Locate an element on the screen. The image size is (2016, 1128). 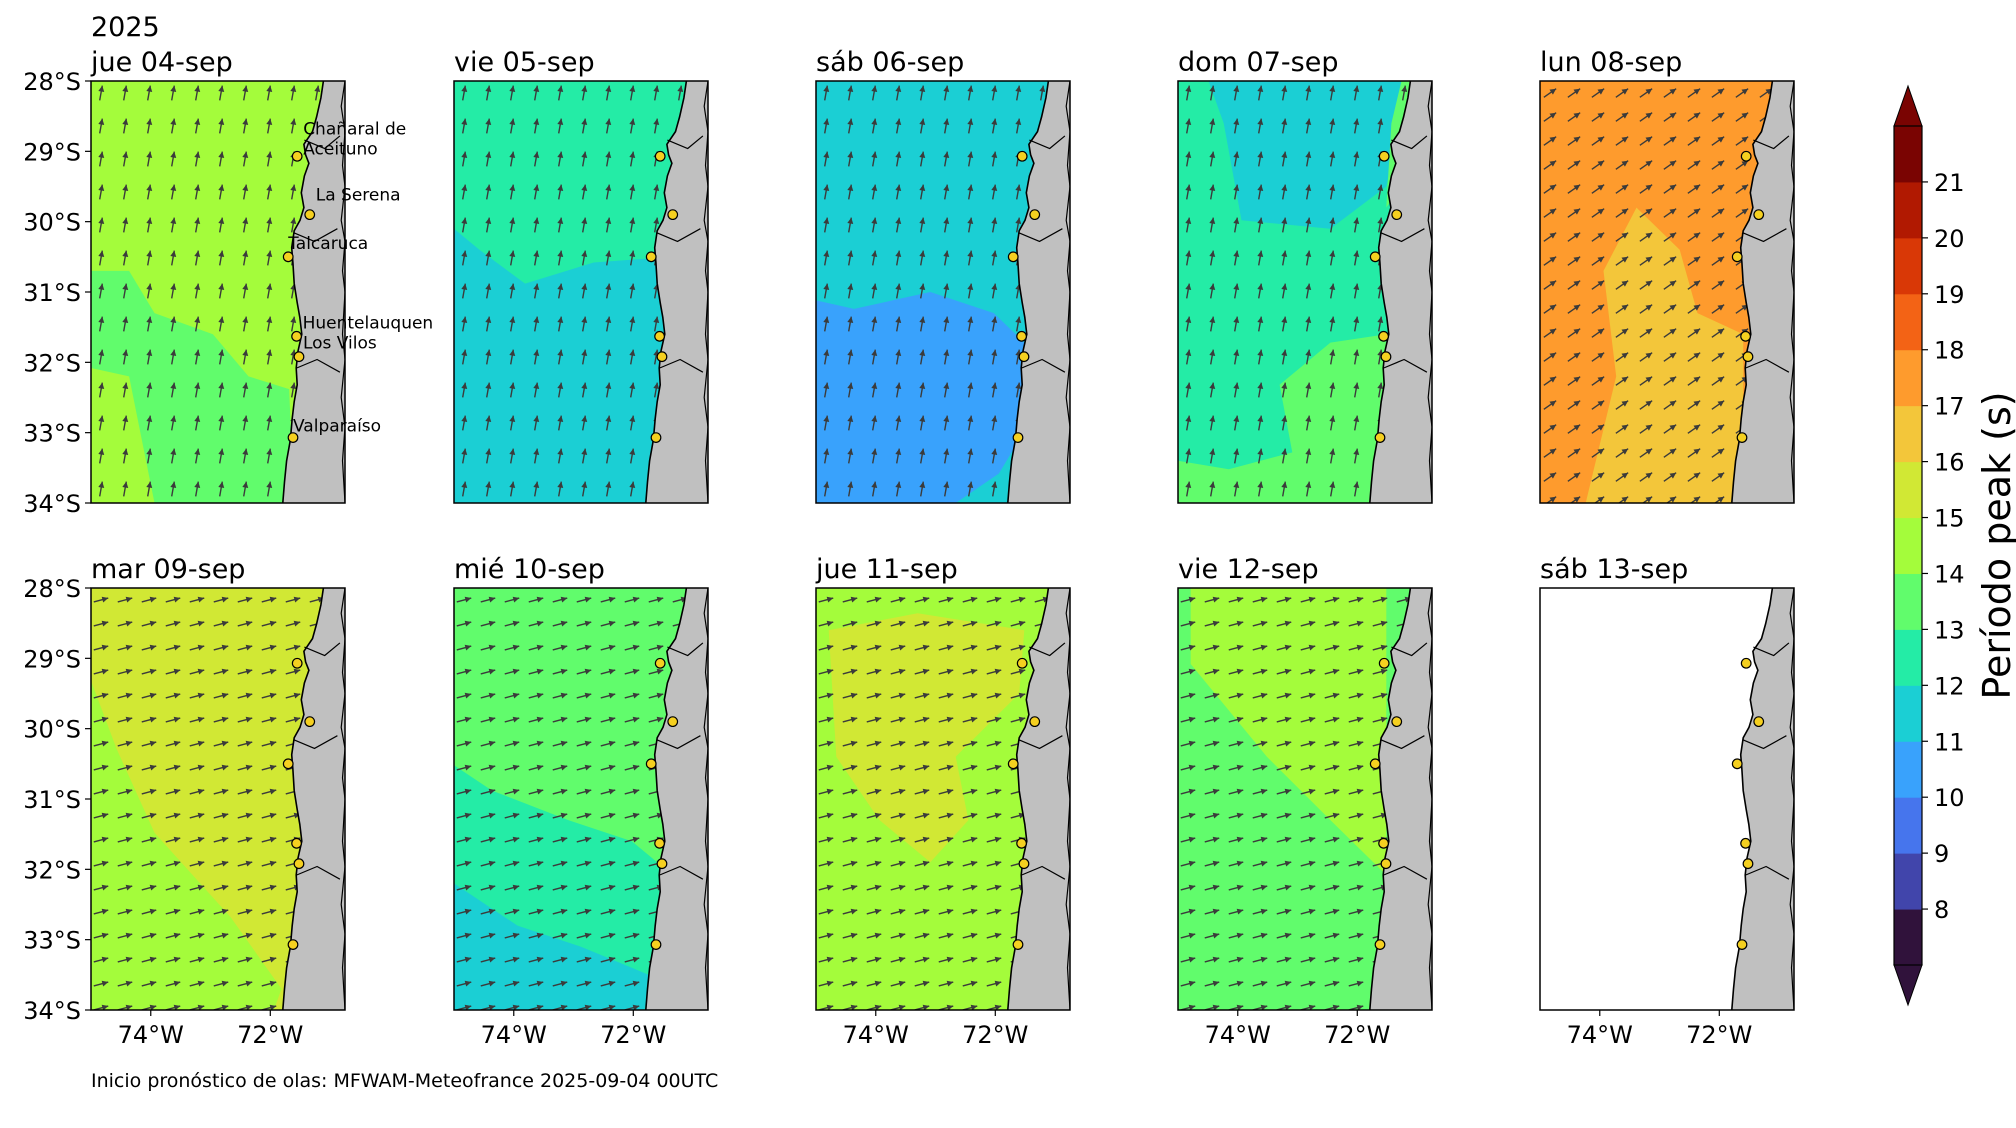
colorbar-tick-label: 13 is located at coordinates (1949, 630).